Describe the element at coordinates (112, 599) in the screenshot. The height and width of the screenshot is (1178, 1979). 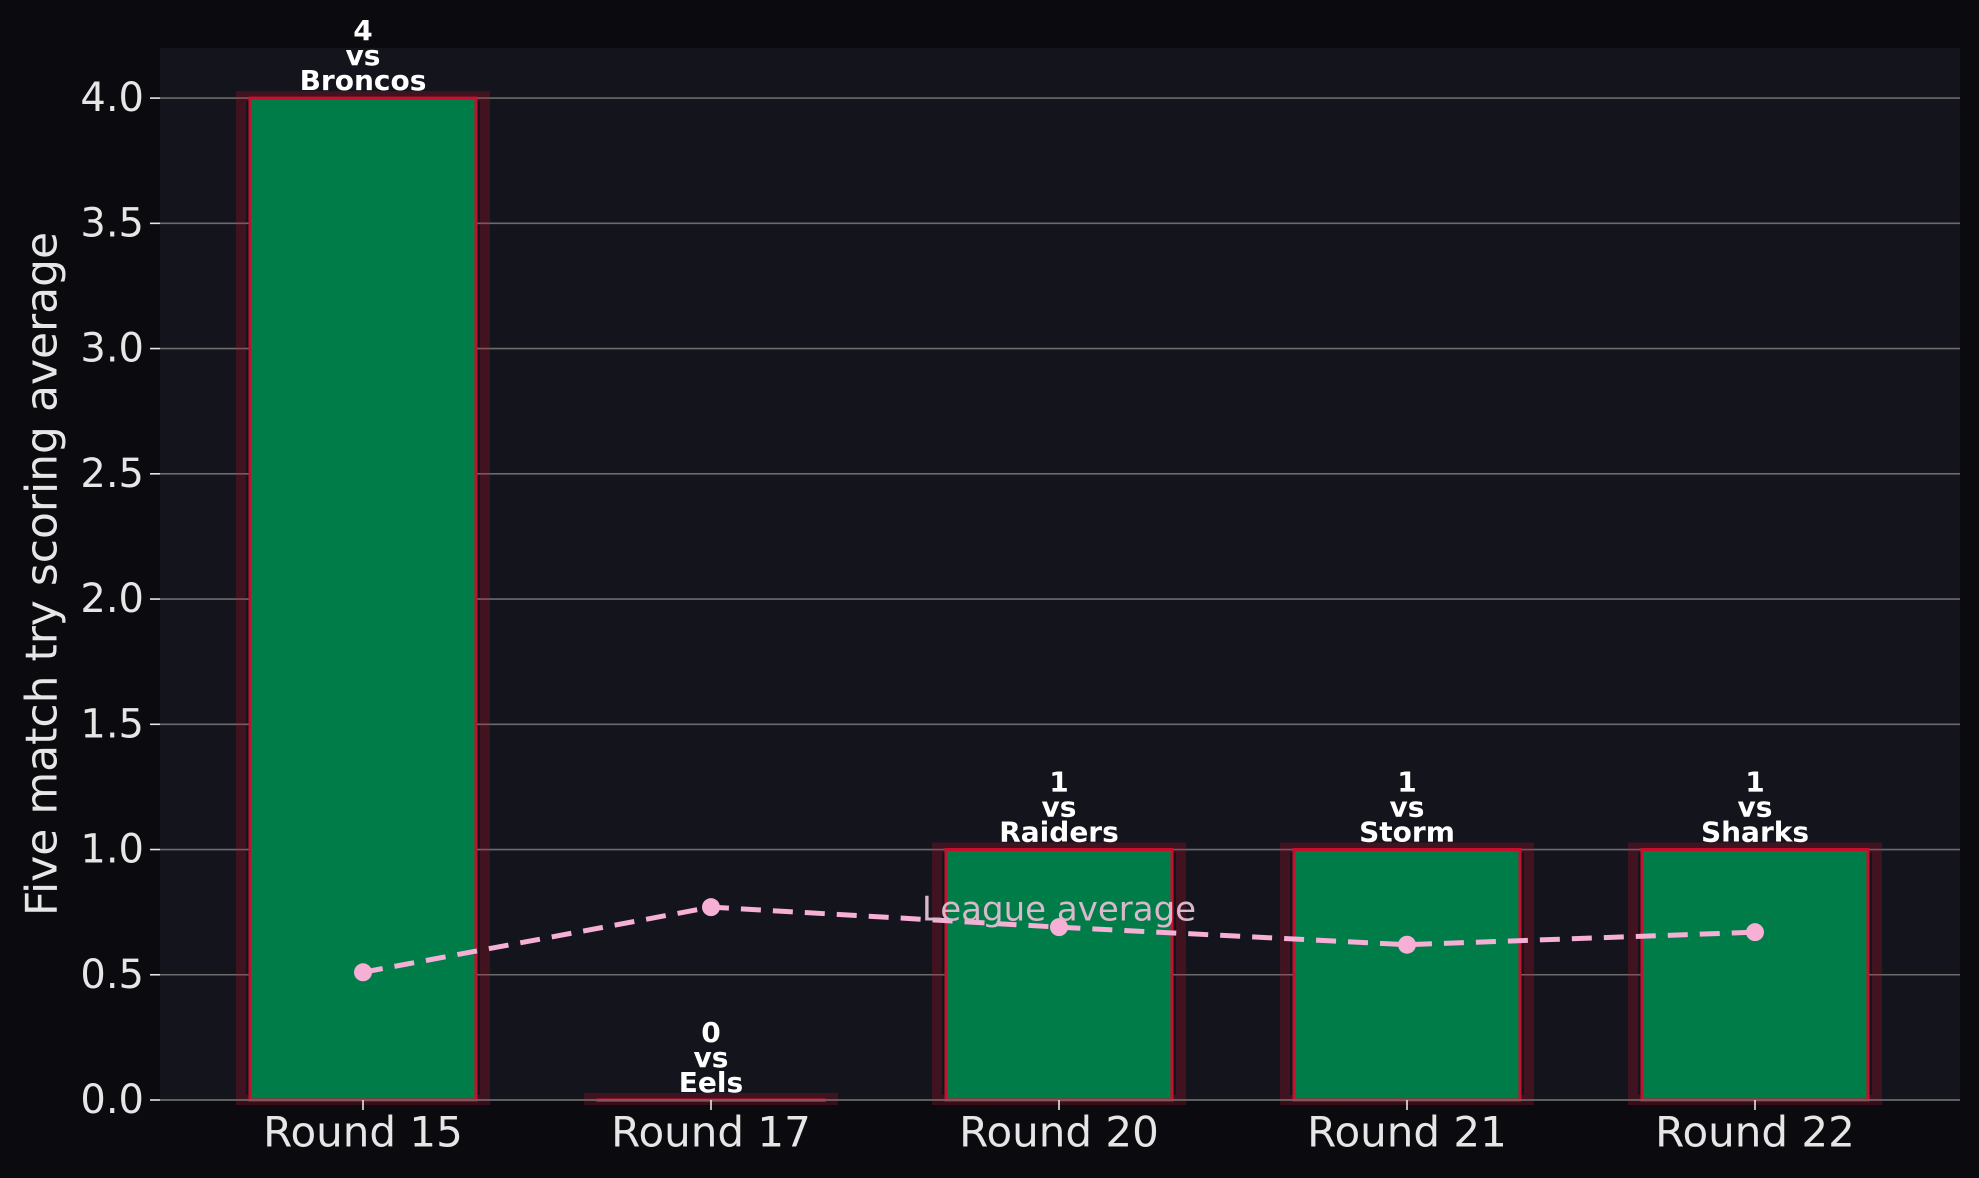
I see `y-tick-label: 2.0` at that location.